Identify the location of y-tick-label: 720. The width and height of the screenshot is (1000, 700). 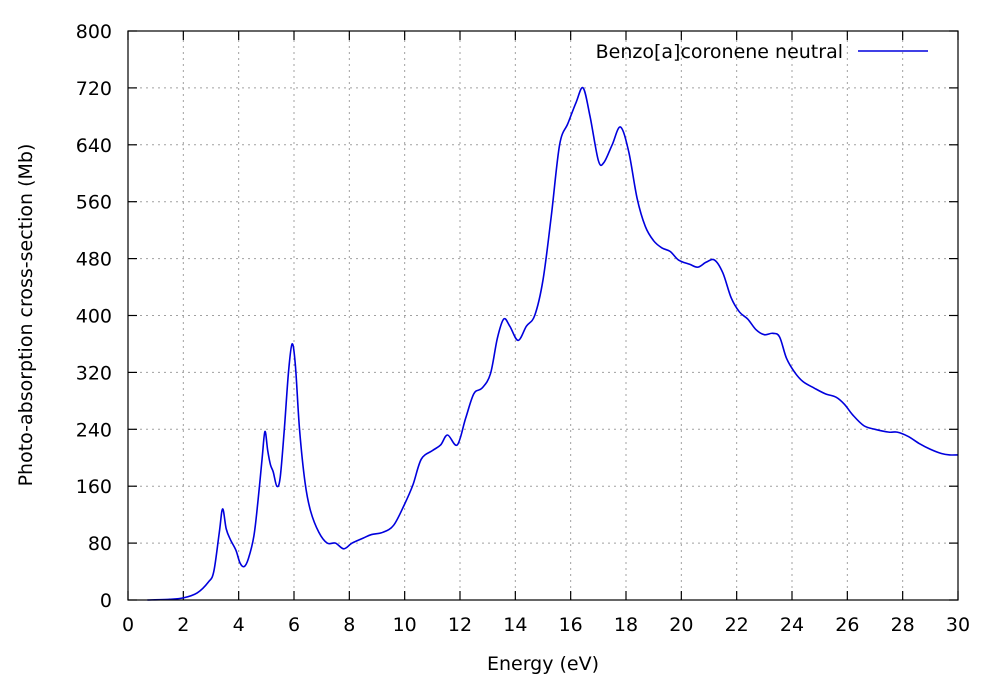
(94, 89).